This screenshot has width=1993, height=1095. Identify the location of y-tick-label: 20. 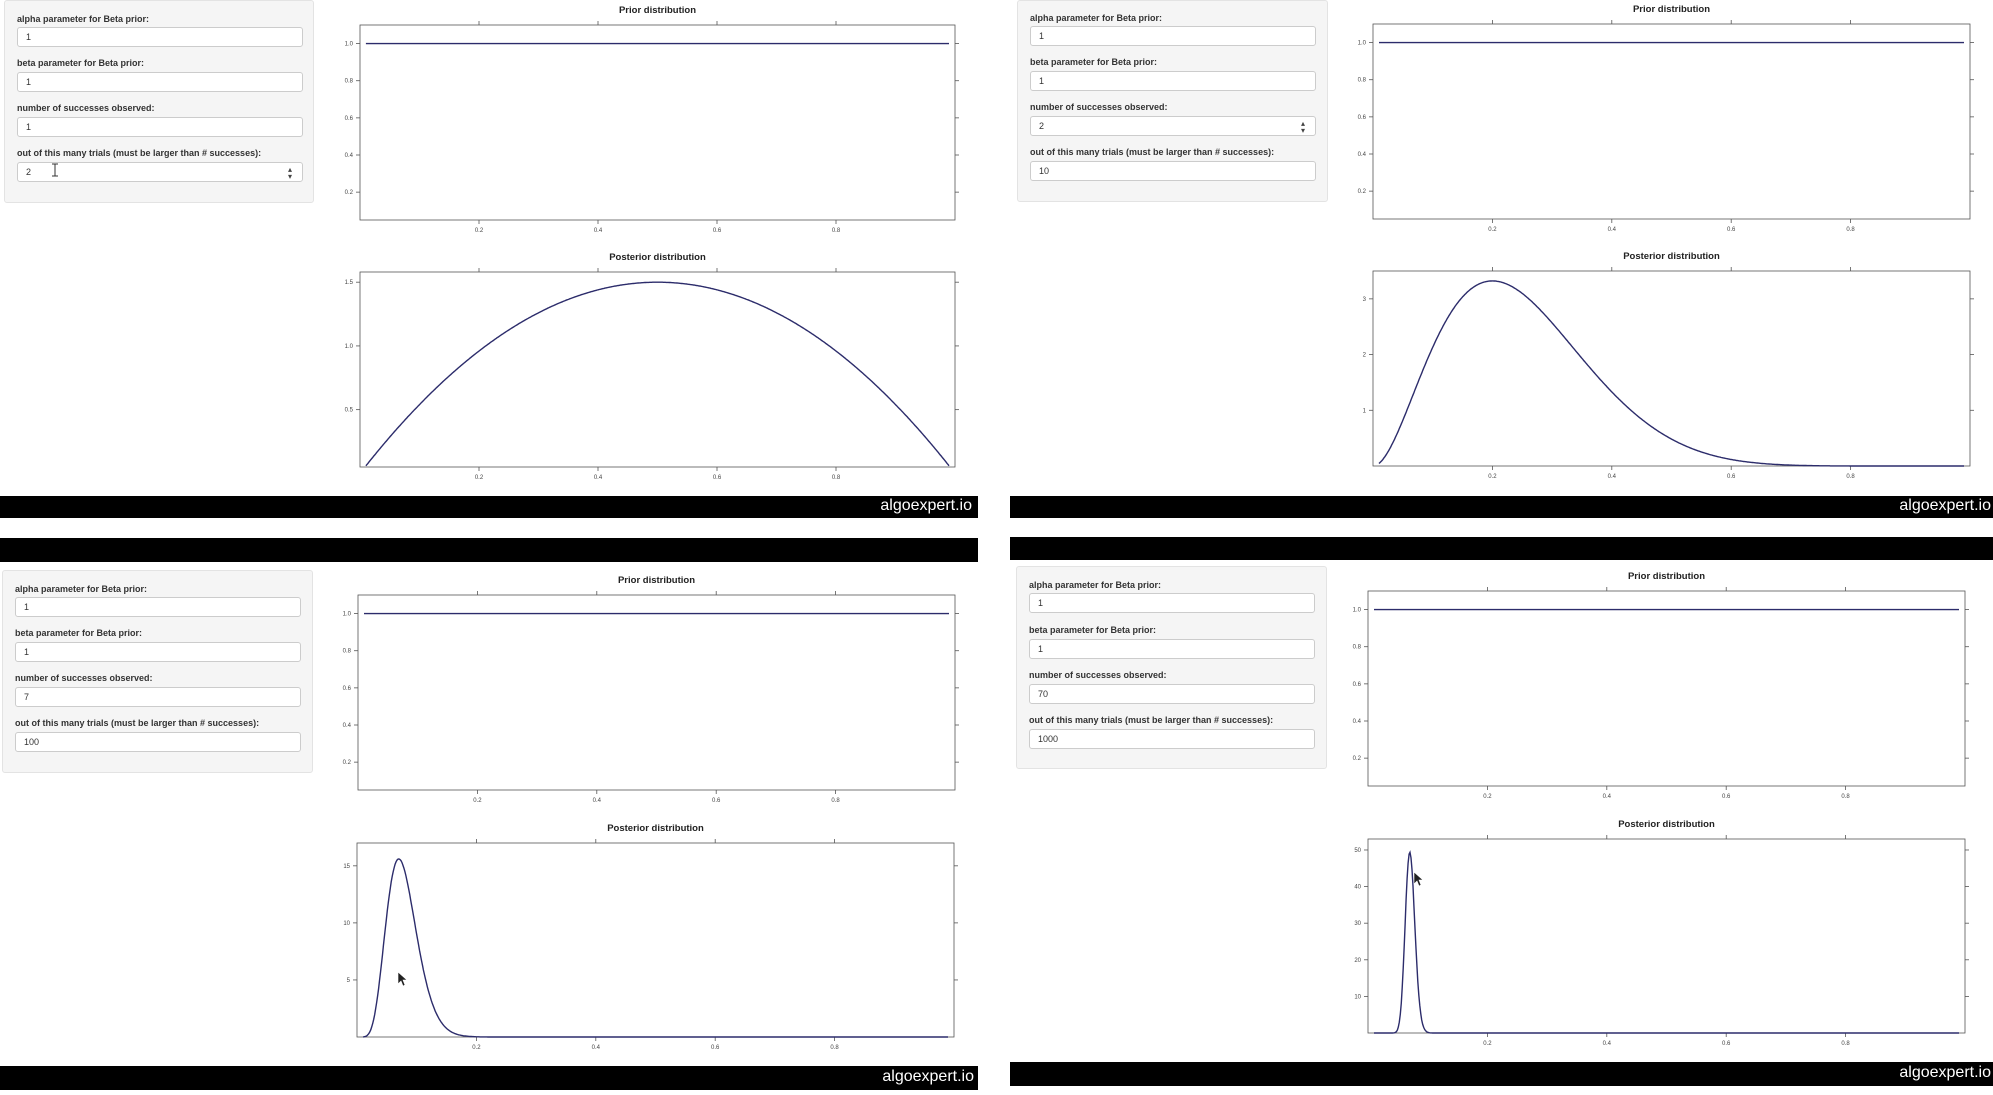
(1357, 961).